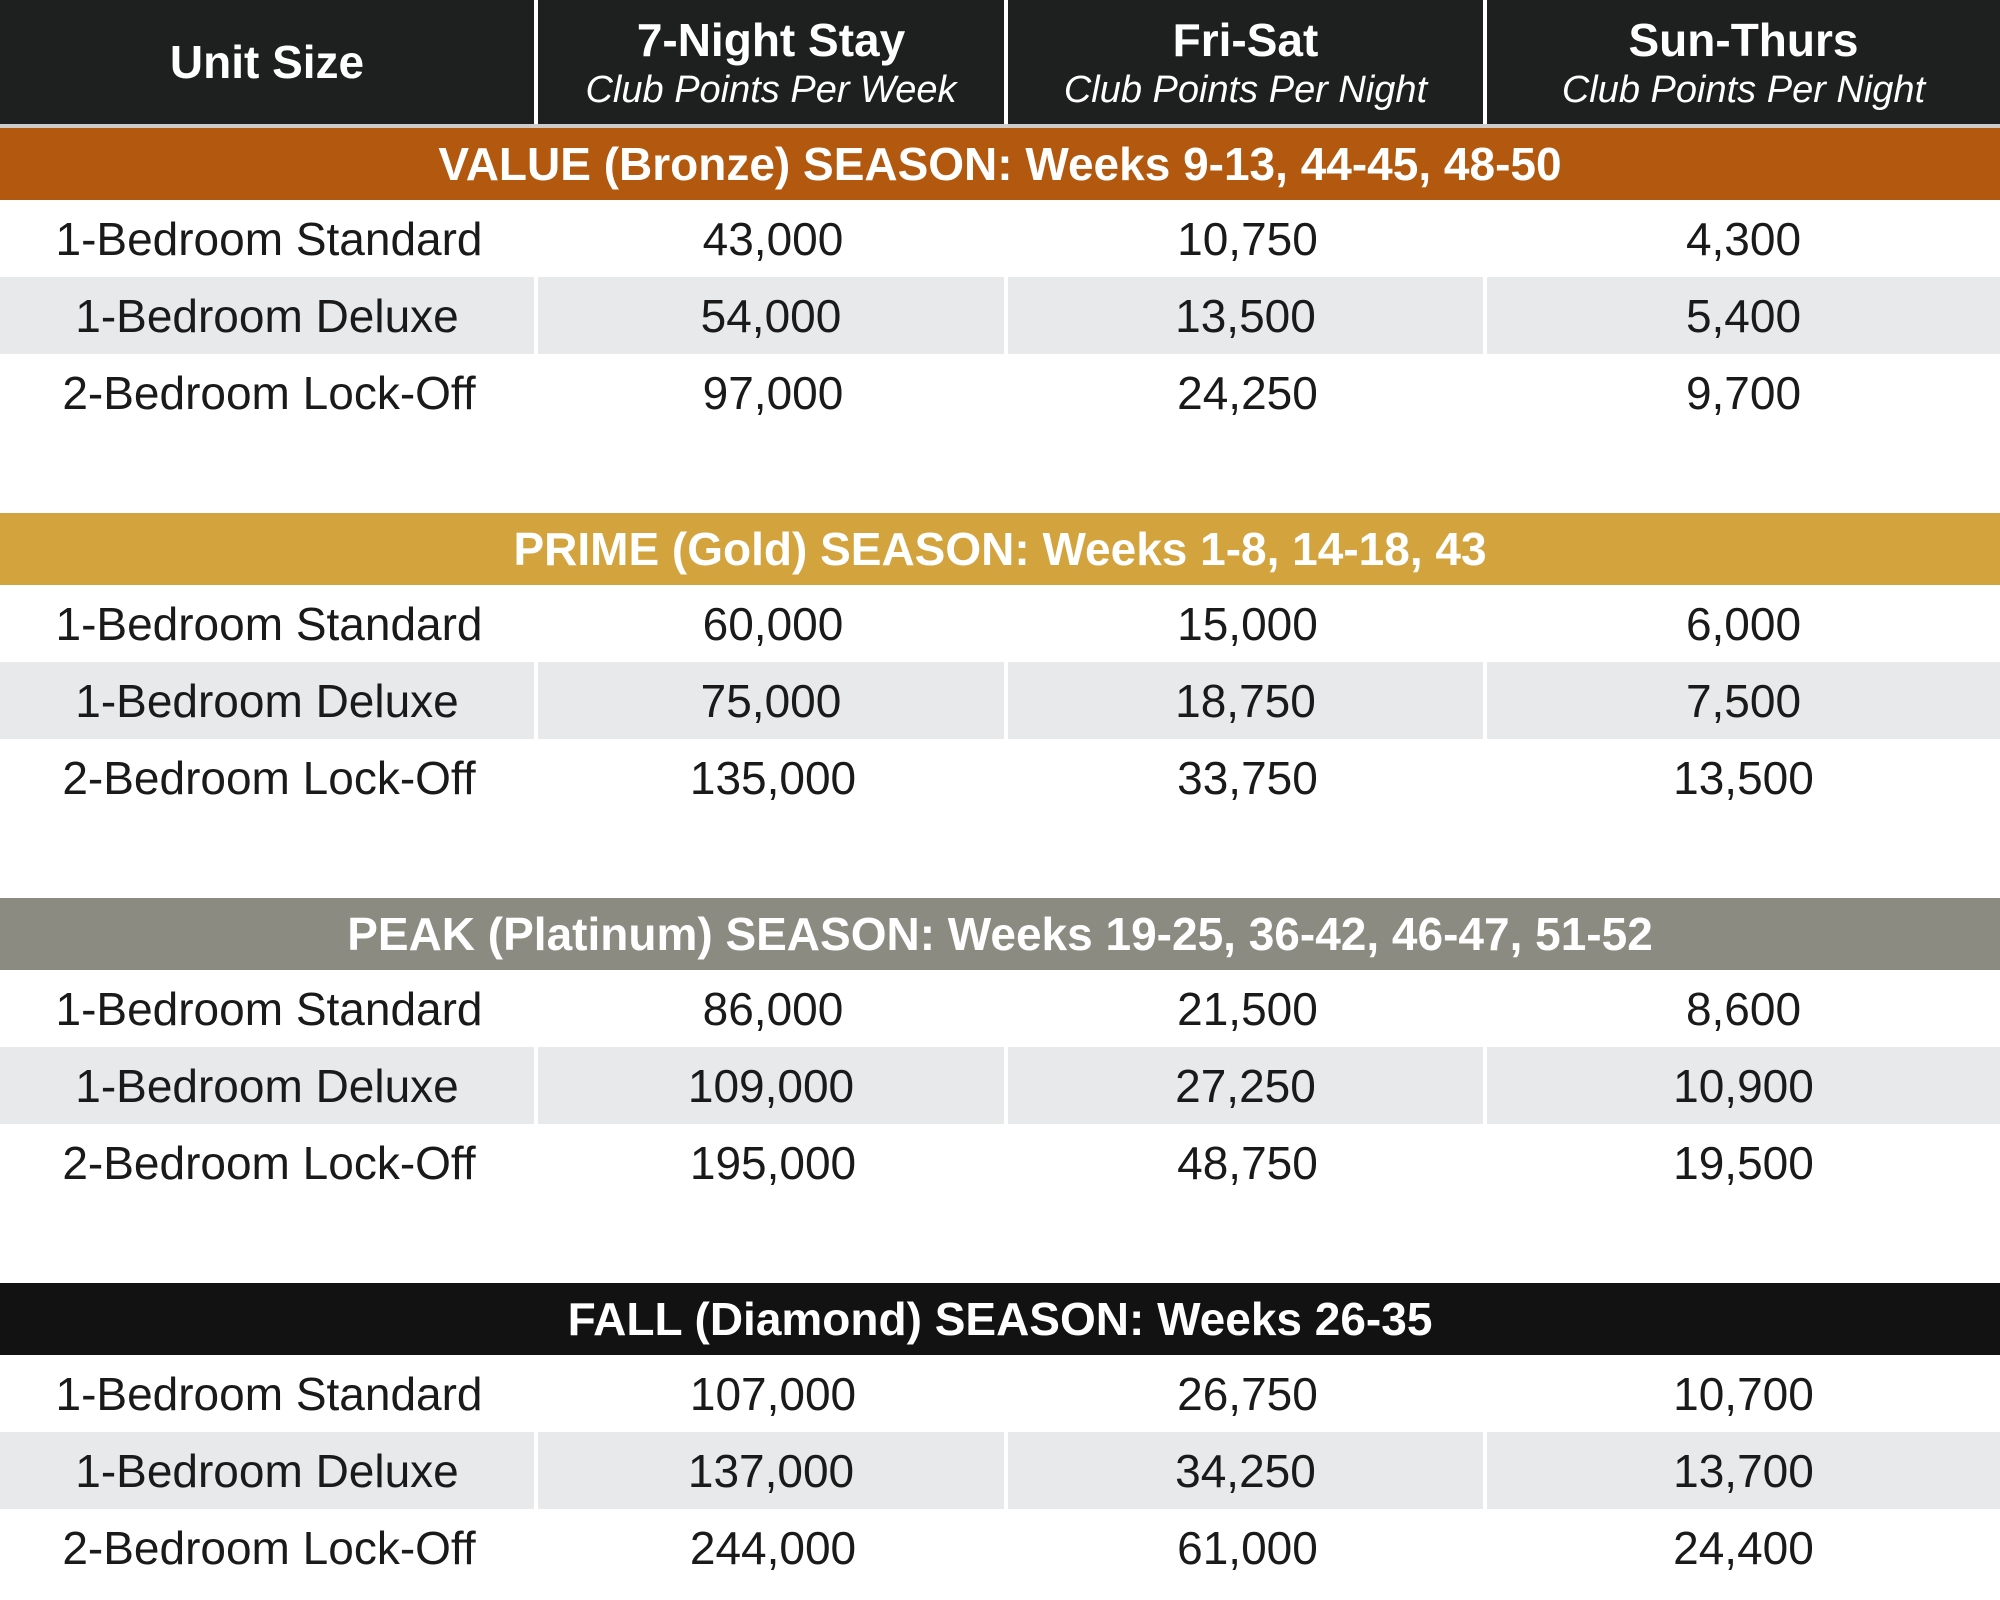 The width and height of the screenshot is (2000, 1600). I want to click on table-row: 1-Bedroom Deluxe 75,000 18,750 7,500, so click(1000, 700).